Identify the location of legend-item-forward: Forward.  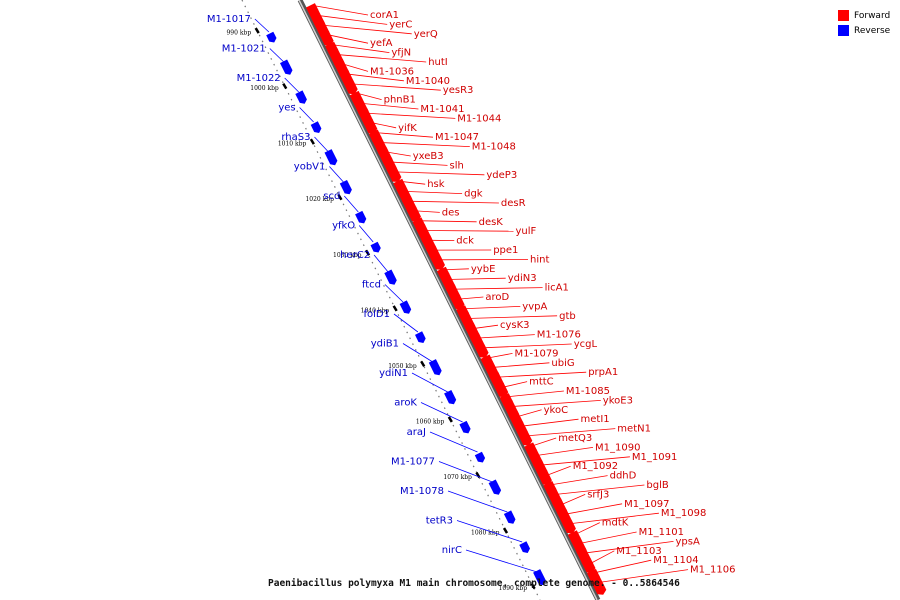
(864, 15).